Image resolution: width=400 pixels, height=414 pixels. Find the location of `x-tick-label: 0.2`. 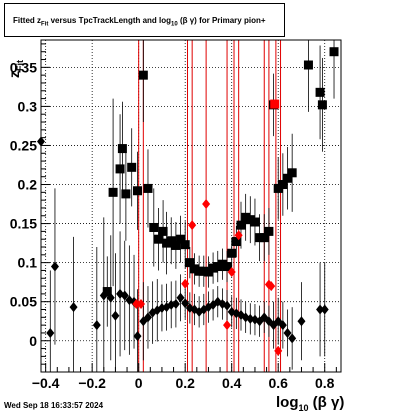

x-tick-label: 0.2 is located at coordinates (185, 383).